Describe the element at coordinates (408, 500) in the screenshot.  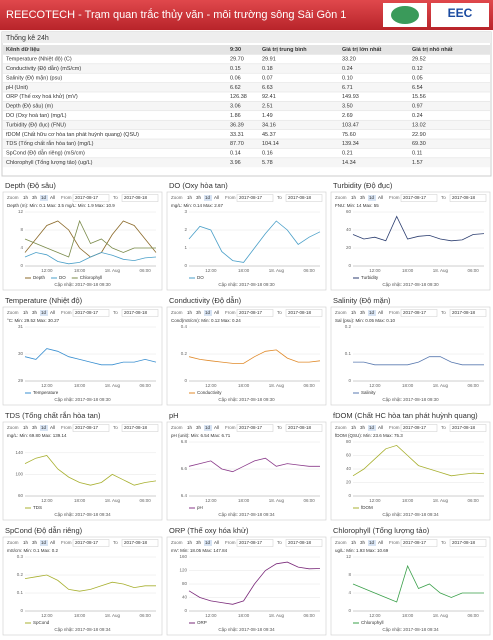
I see `x-tick-label: 18:00` at that location.